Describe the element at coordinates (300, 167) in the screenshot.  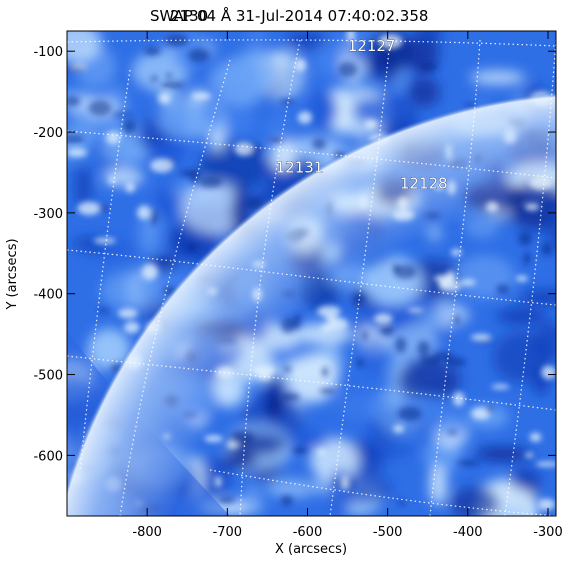
I see `active-region-label: 12131` at that location.